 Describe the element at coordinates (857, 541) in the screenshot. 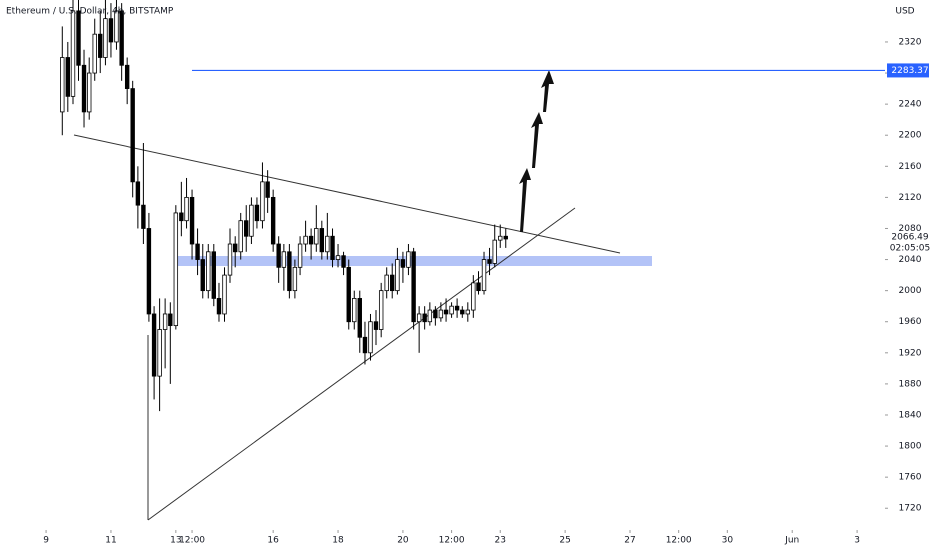

I see `x-tick-label: 3` at that location.